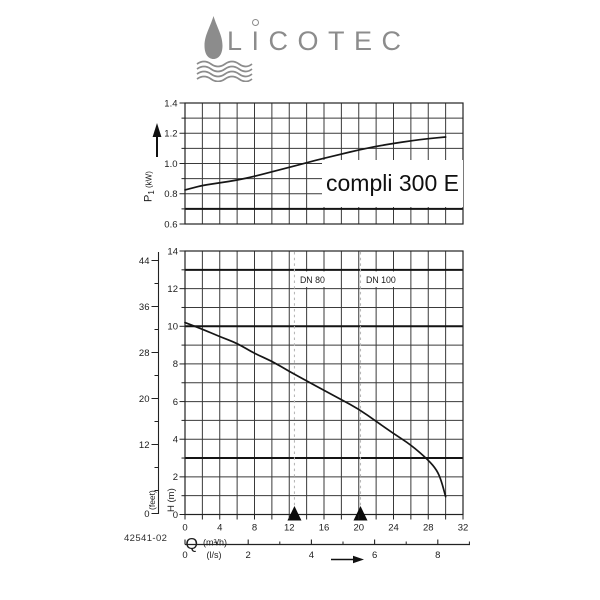 Image resolution: width=600 pixels, height=600 pixels. I want to click on head-y-axis-label: H (m), so click(171, 500).